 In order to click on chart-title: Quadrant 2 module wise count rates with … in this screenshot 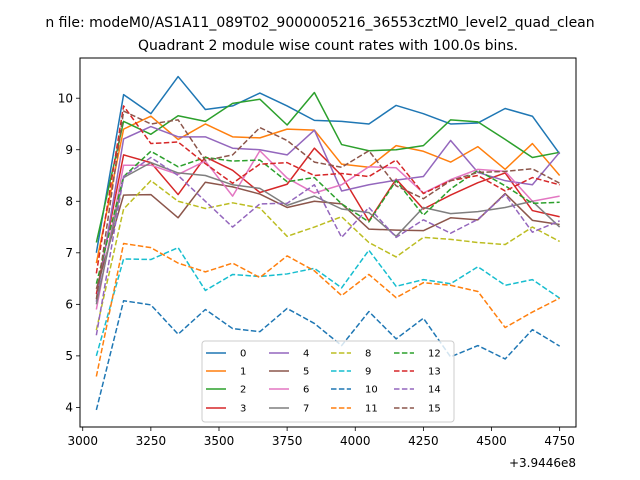, I will do `click(328, 46)`.